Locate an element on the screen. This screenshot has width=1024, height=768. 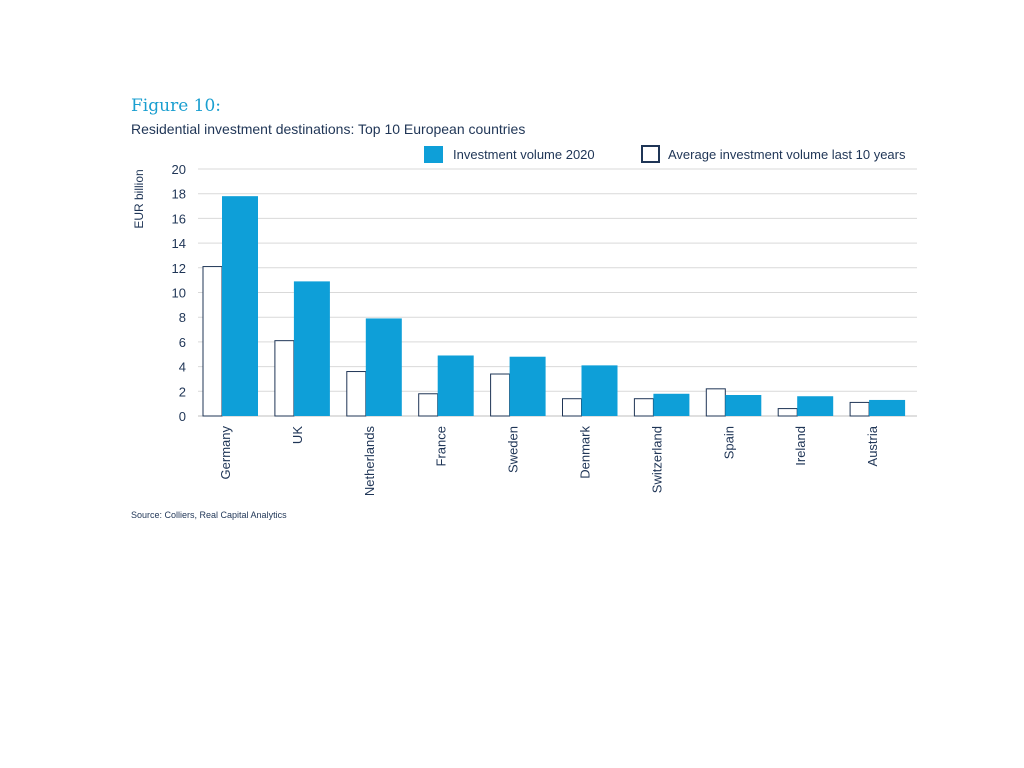
y-tick-label: 20 is located at coordinates (179, 169).